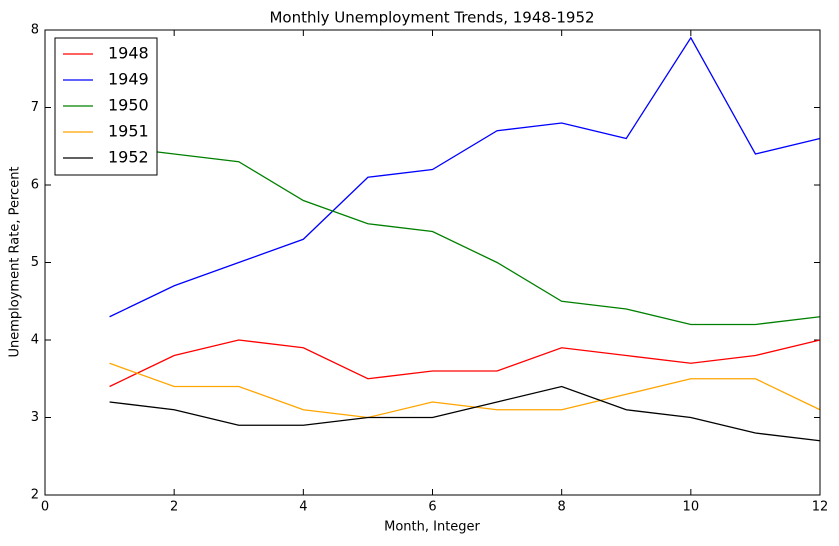 This screenshot has width=839, height=546. Describe the element at coordinates (691, 507) in the screenshot. I see `x-tick-label: 10` at that location.